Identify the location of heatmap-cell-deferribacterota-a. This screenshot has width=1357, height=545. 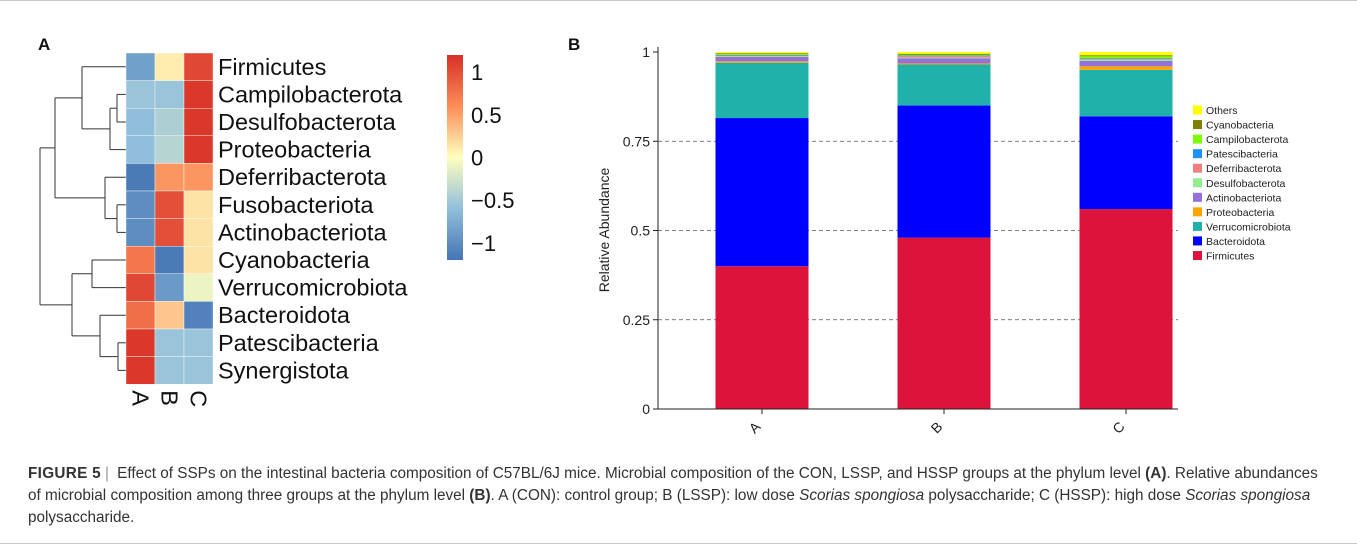
(140, 177).